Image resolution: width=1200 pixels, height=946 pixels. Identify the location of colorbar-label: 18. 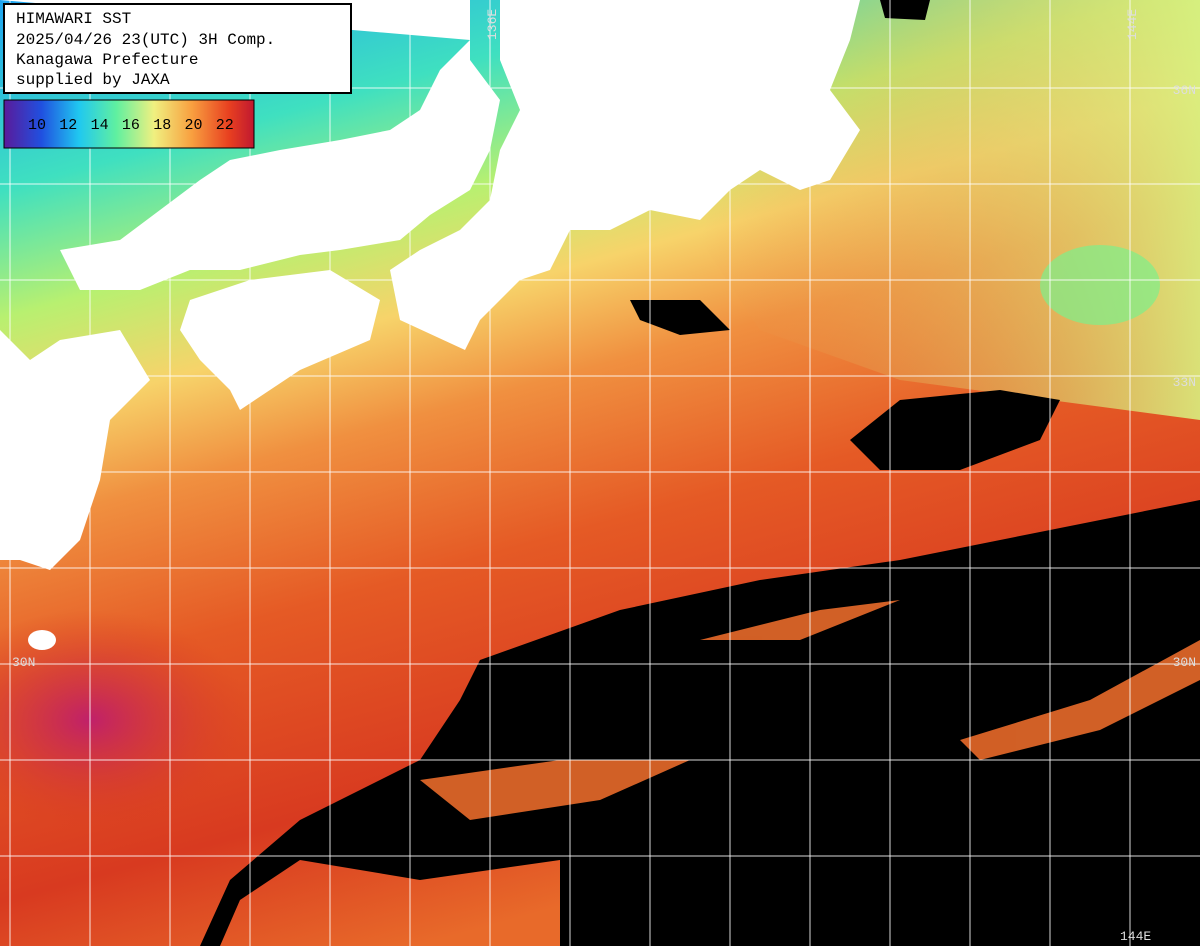
(162, 125).